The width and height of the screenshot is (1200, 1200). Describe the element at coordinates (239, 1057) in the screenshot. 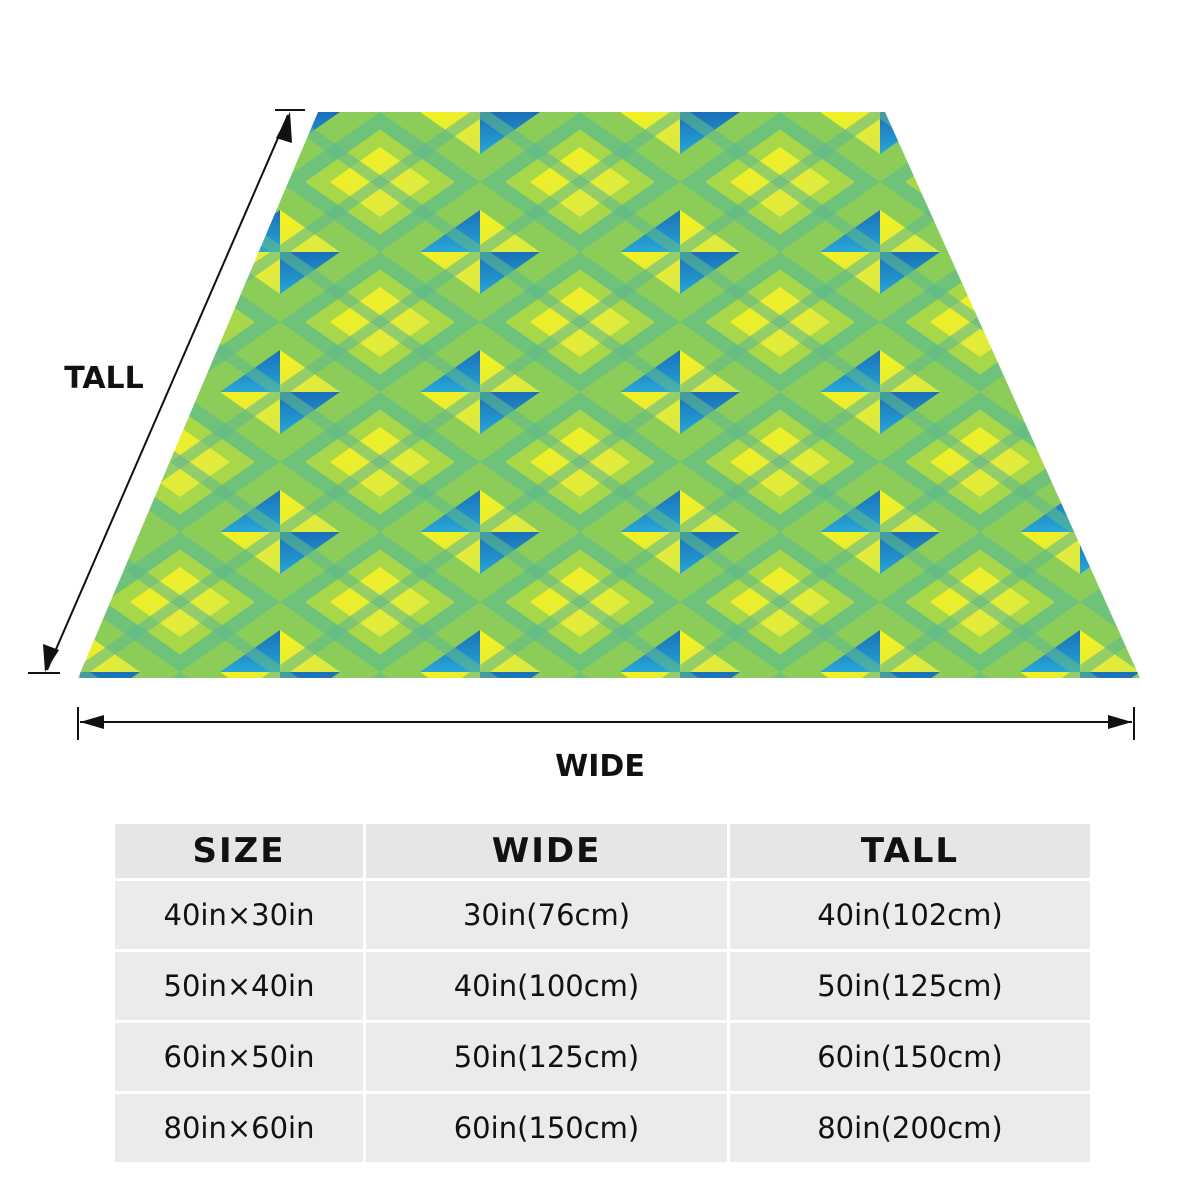

I see `table-cell: 60in×50in` at that location.